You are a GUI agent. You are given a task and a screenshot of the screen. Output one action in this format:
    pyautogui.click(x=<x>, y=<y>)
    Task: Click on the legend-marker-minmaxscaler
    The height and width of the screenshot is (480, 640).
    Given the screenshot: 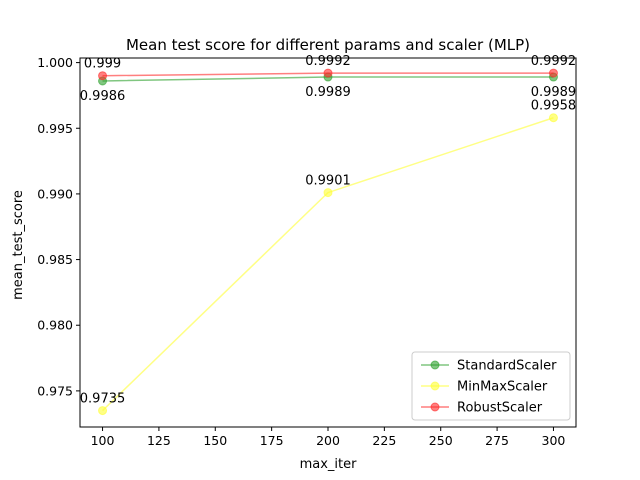 What is the action you would take?
    pyautogui.click(x=435, y=386)
    